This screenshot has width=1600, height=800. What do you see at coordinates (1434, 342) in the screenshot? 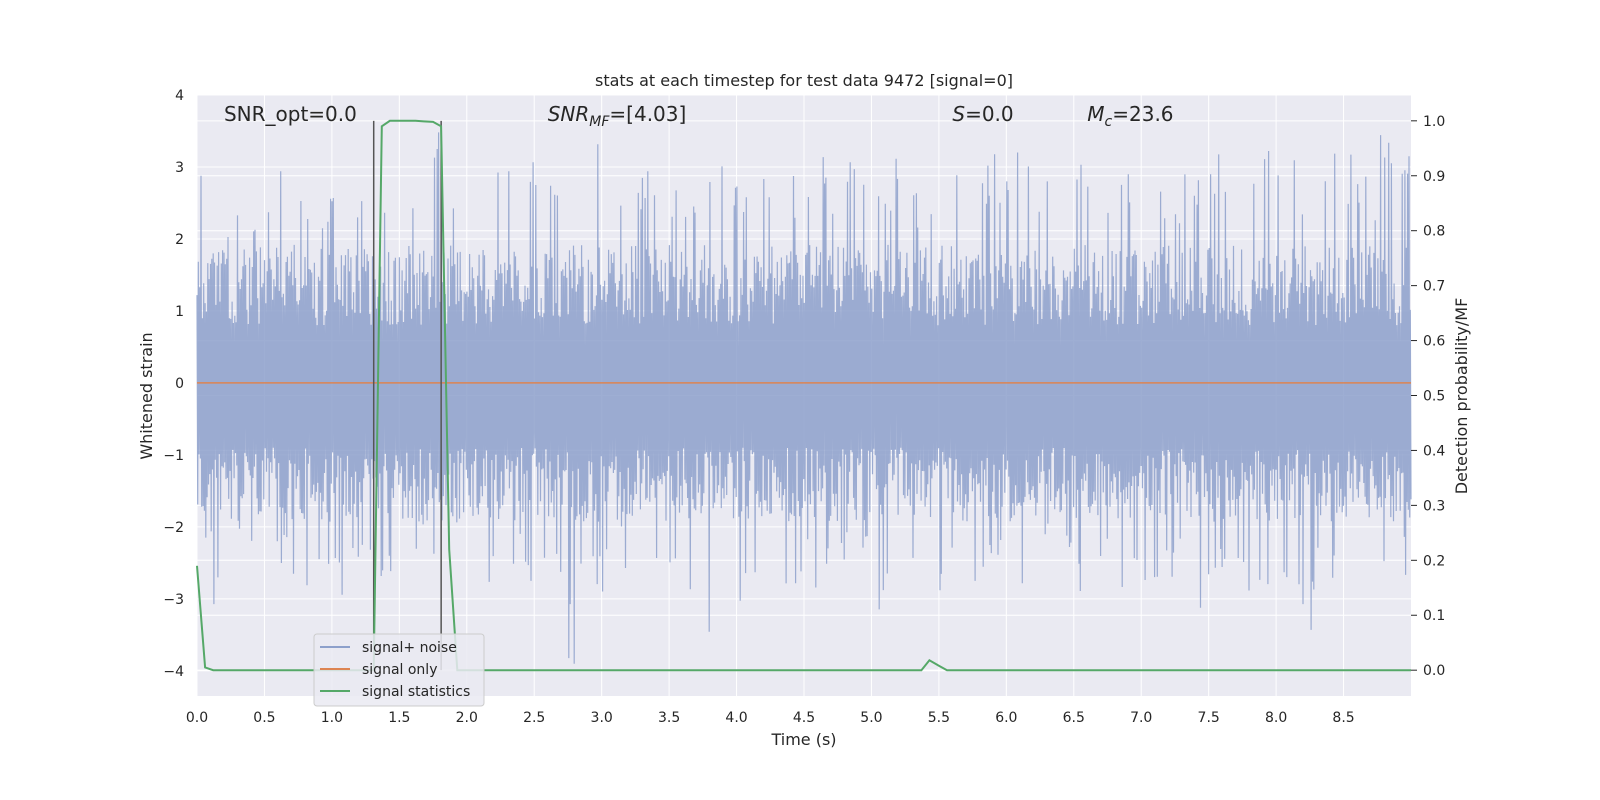
I see `y2-tick-6: 0.6` at bounding box center [1434, 342].